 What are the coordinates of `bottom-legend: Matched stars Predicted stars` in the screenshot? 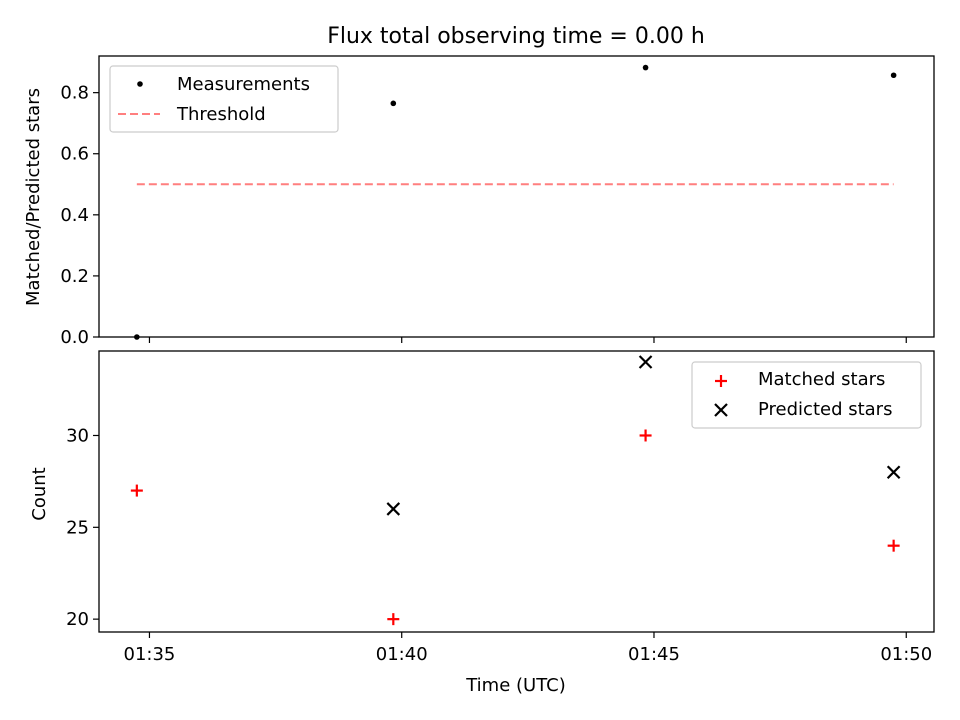 It's located at (806, 395).